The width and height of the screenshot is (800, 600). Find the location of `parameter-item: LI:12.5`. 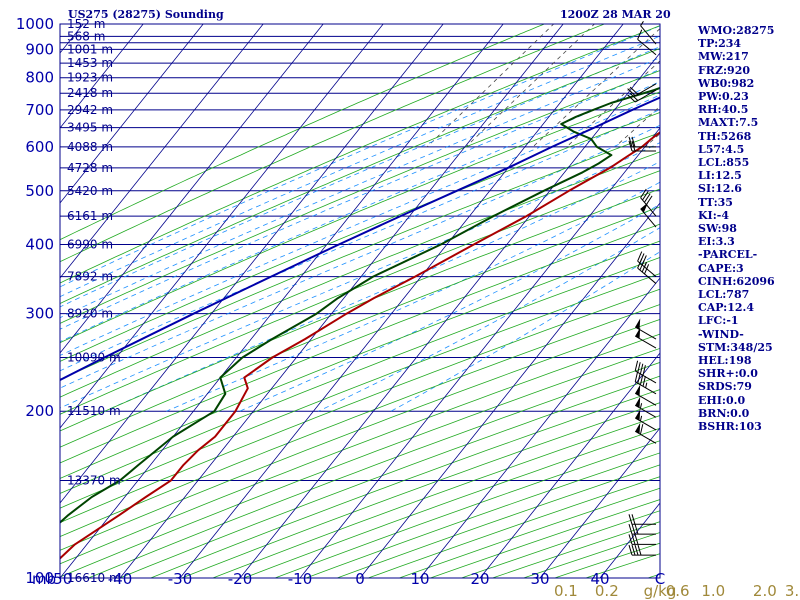

parameter-item: LI:12.5 is located at coordinates (720, 176).